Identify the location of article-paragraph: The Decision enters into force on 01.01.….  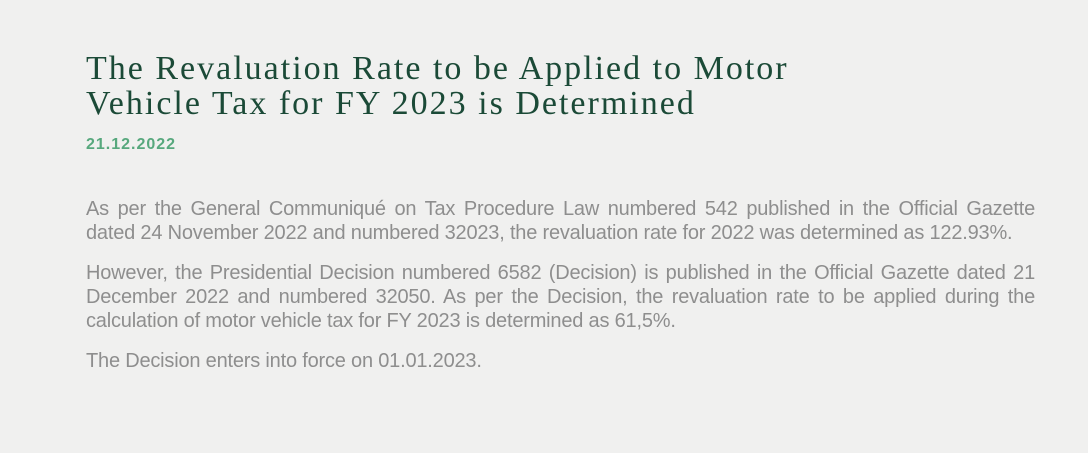
(284, 361).